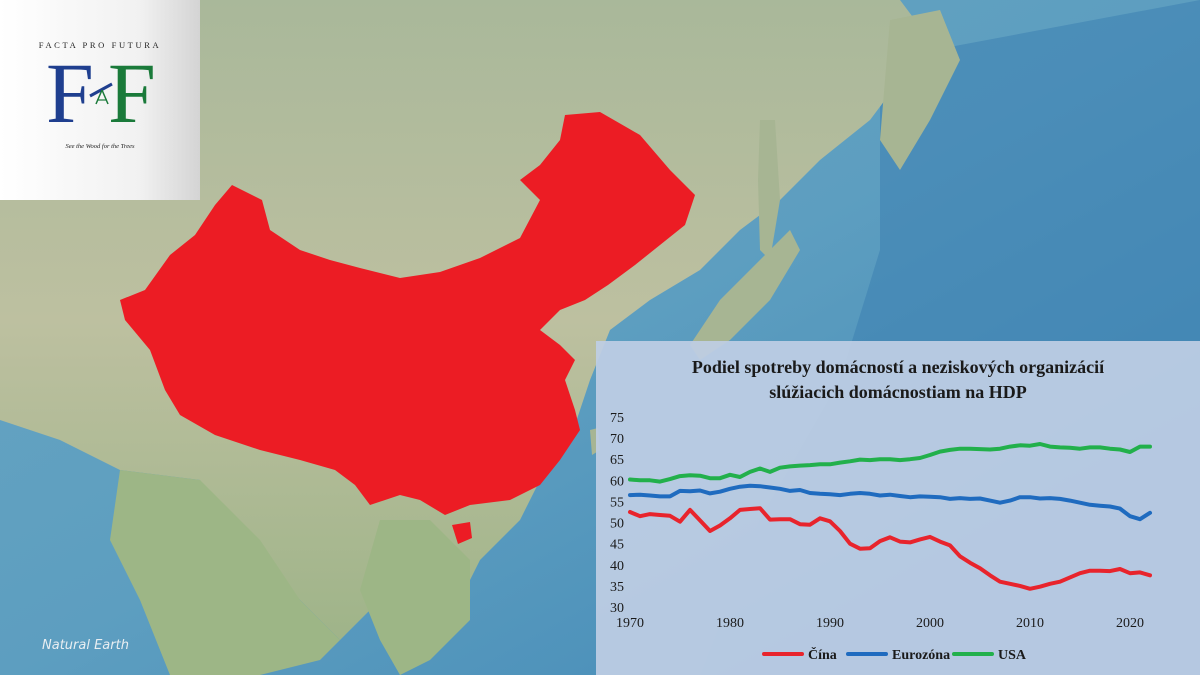  Describe the element at coordinates (617, 513) in the screenshot. I see `y-axis: 30 35 40 45 50 55 60 65 70 75` at that location.